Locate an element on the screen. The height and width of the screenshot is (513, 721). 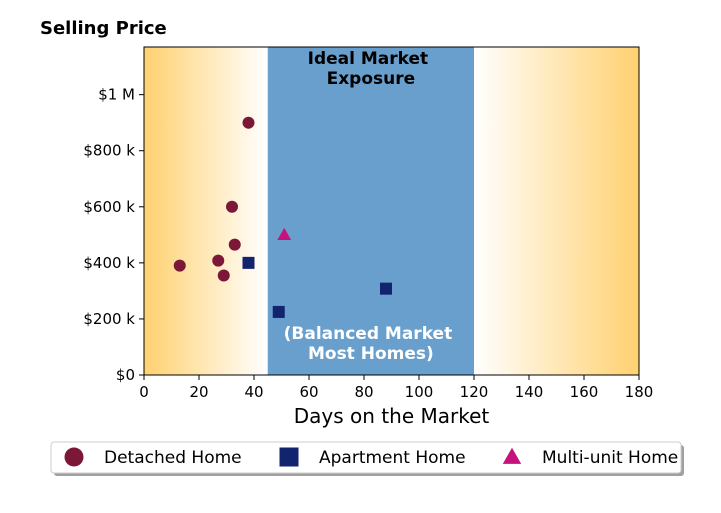
band-bottom-label-line-2: Most Homes) is located at coordinates (371, 354).